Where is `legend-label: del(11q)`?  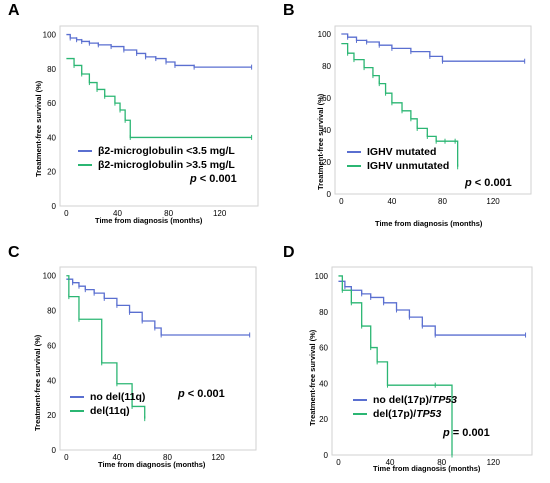
legend-label: del(11q) is located at coordinates (110, 411).